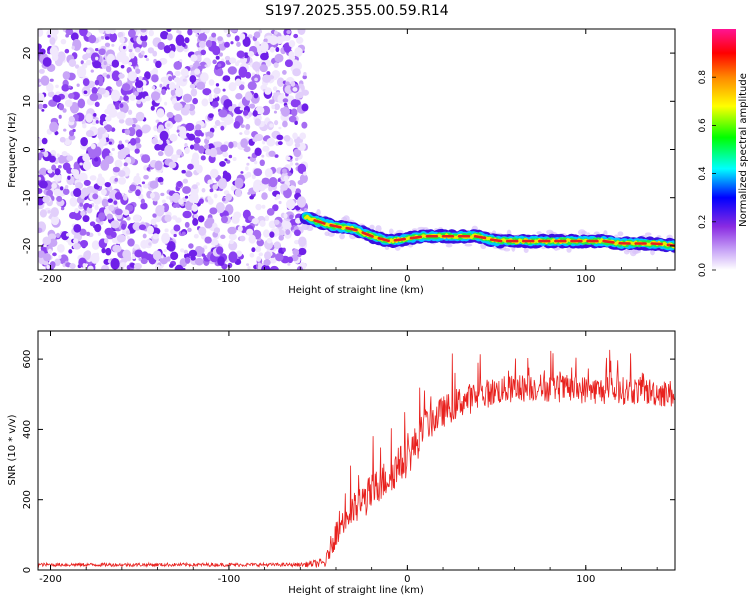 The width and height of the screenshot is (750, 600). I want to click on colorbar-label: Normalized spectral amplitude, so click(743, 150).